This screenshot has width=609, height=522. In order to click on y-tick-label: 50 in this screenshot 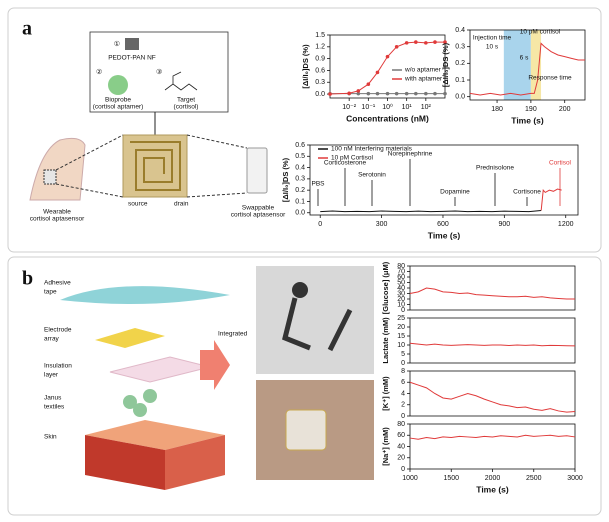, I will do `click(401, 282)`.